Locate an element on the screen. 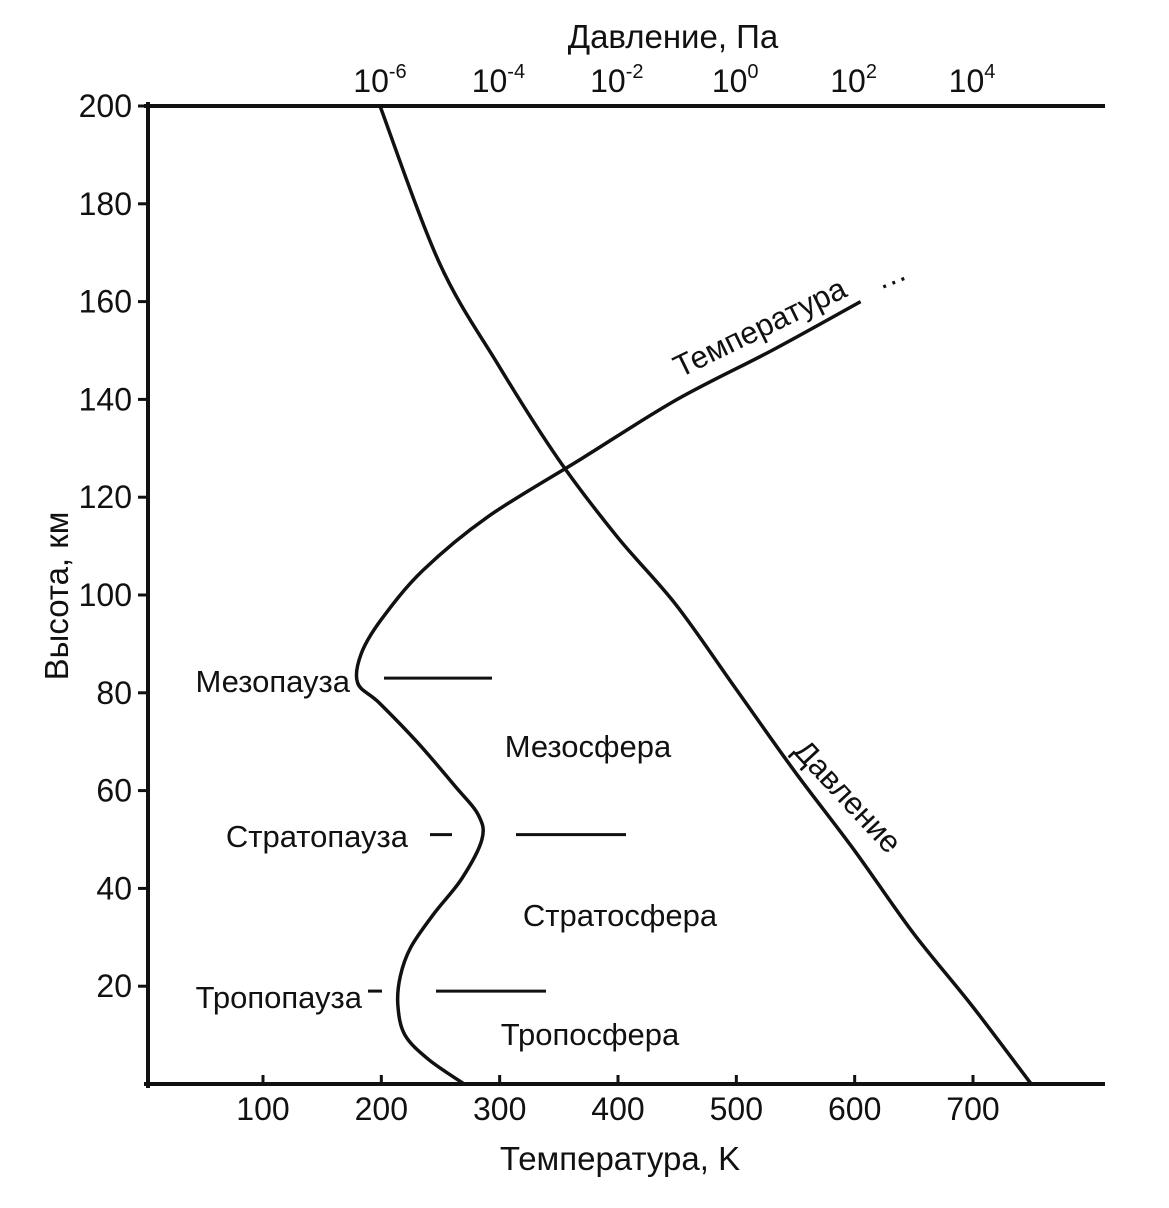  y-tick-label: 140 is located at coordinates (105, 399).